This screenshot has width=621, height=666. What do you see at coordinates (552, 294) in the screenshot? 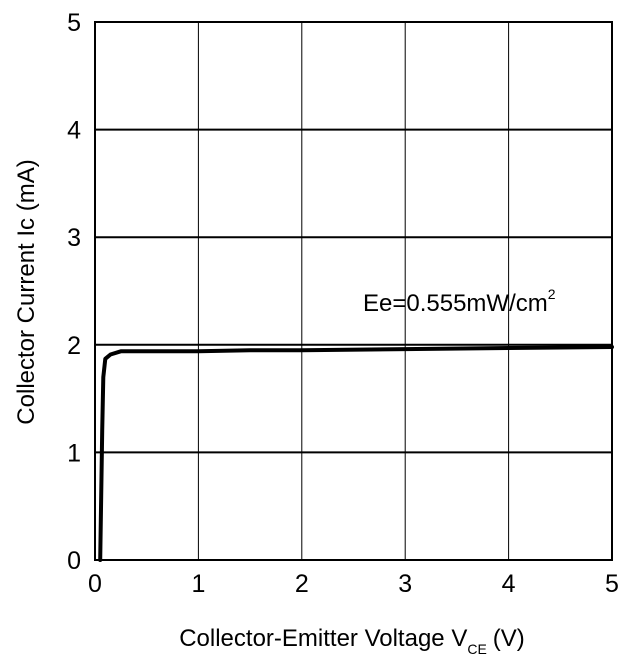
I see `annotation-superscript: 2` at bounding box center [552, 294].